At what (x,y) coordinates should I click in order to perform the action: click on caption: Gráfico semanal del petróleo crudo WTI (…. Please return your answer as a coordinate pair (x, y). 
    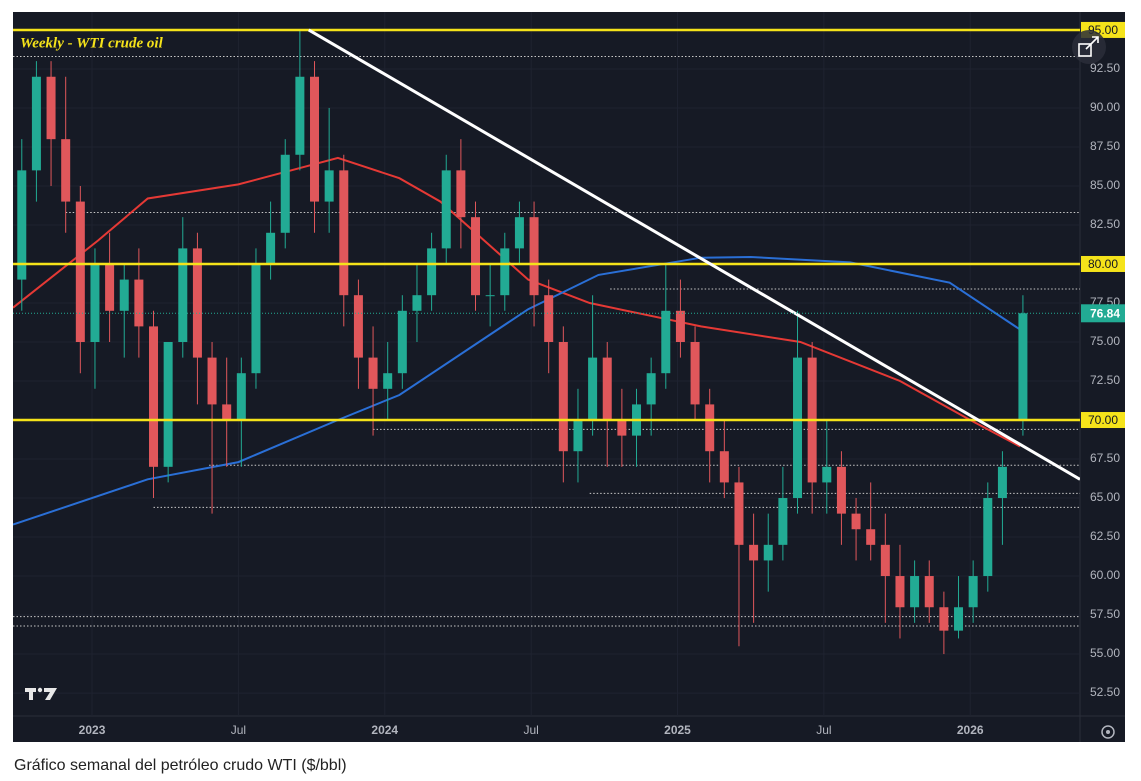
    Looking at the image, I should click on (180, 765).